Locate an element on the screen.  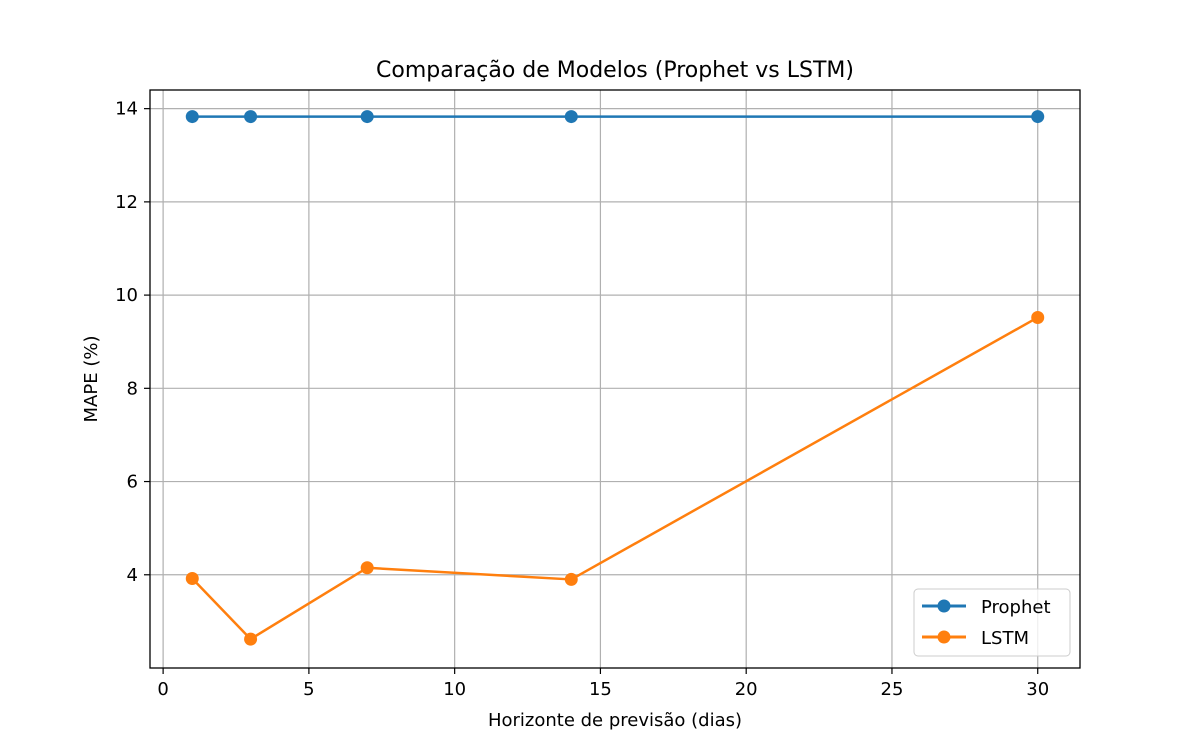
y-tick-label: 8 is located at coordinates (132, 388).